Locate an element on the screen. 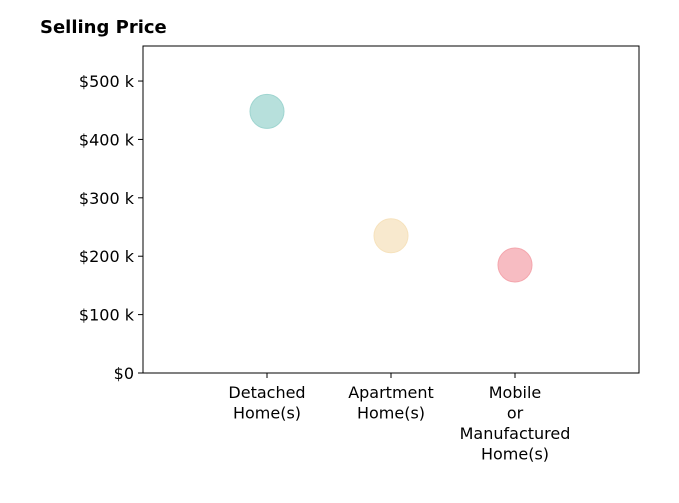 This screenshot has height=503, width=679. x-tick-label: Apartment Home(s) is located at coordinates (391, 403).